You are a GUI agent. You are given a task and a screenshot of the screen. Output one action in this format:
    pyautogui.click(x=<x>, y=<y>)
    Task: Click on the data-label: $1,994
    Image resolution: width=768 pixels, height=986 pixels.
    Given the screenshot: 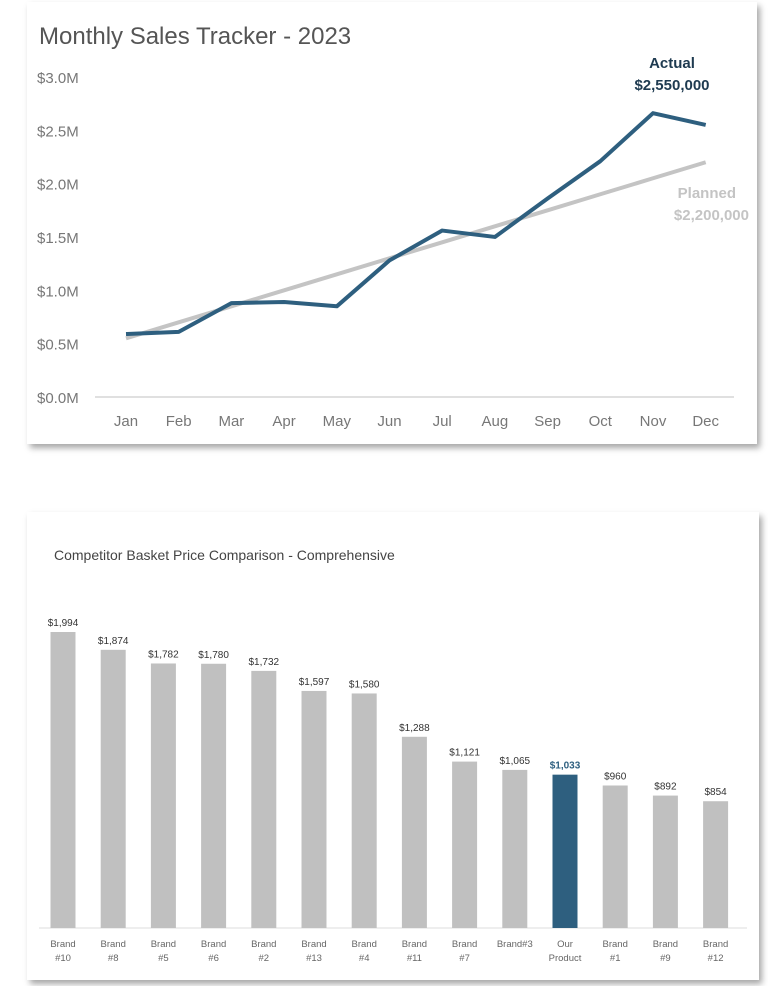 What is the action you would take?
    pyautogui.click(x=63, y=623)
    